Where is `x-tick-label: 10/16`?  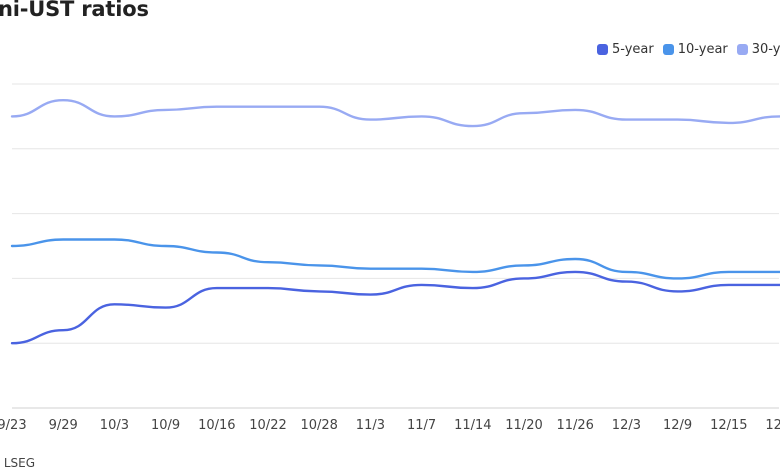
x-tick-label: 10/16 is located at coordinates (216, 425).